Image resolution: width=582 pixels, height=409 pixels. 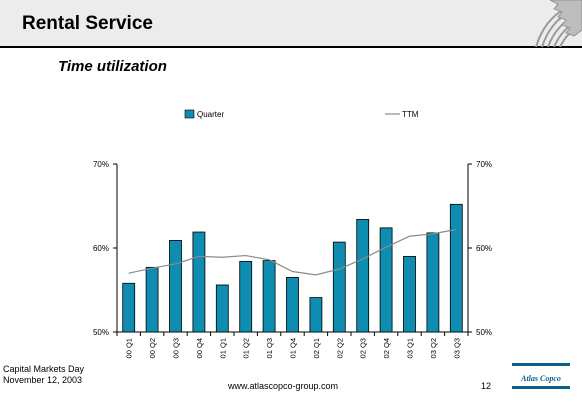 What do you see at coordinates (222, 308) in the screenshot?
I see `bar-01-q1` at bounding box center [222, 308].